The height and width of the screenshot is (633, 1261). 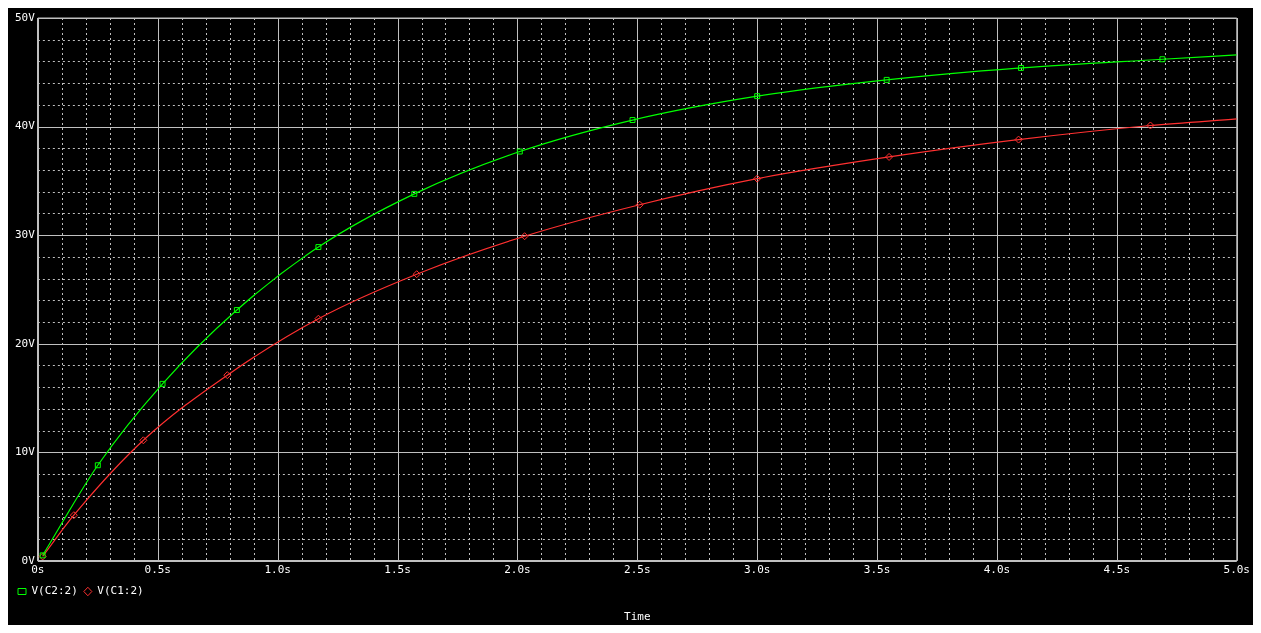 What do you see at coordinates (1236, 570) in the screenshot?
I see `x-tick-label: 5.0s` at bounding box center [1236, 570].